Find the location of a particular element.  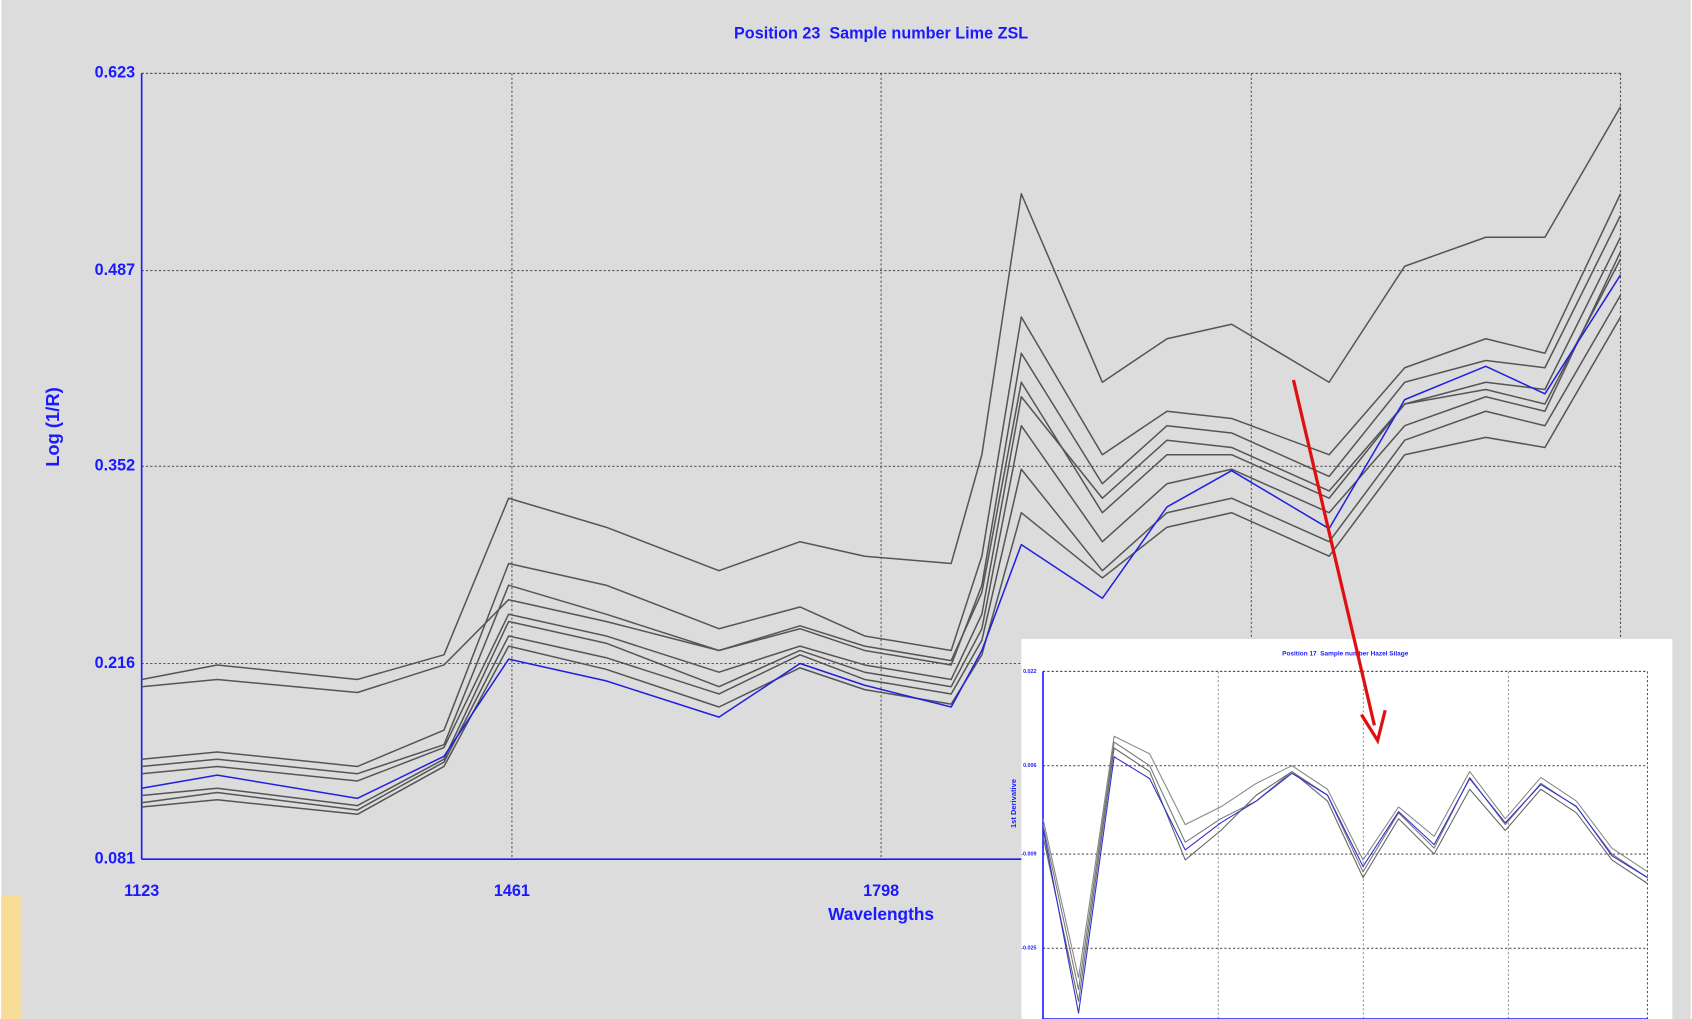

red-arrow is located at coordinates (1339, 562).